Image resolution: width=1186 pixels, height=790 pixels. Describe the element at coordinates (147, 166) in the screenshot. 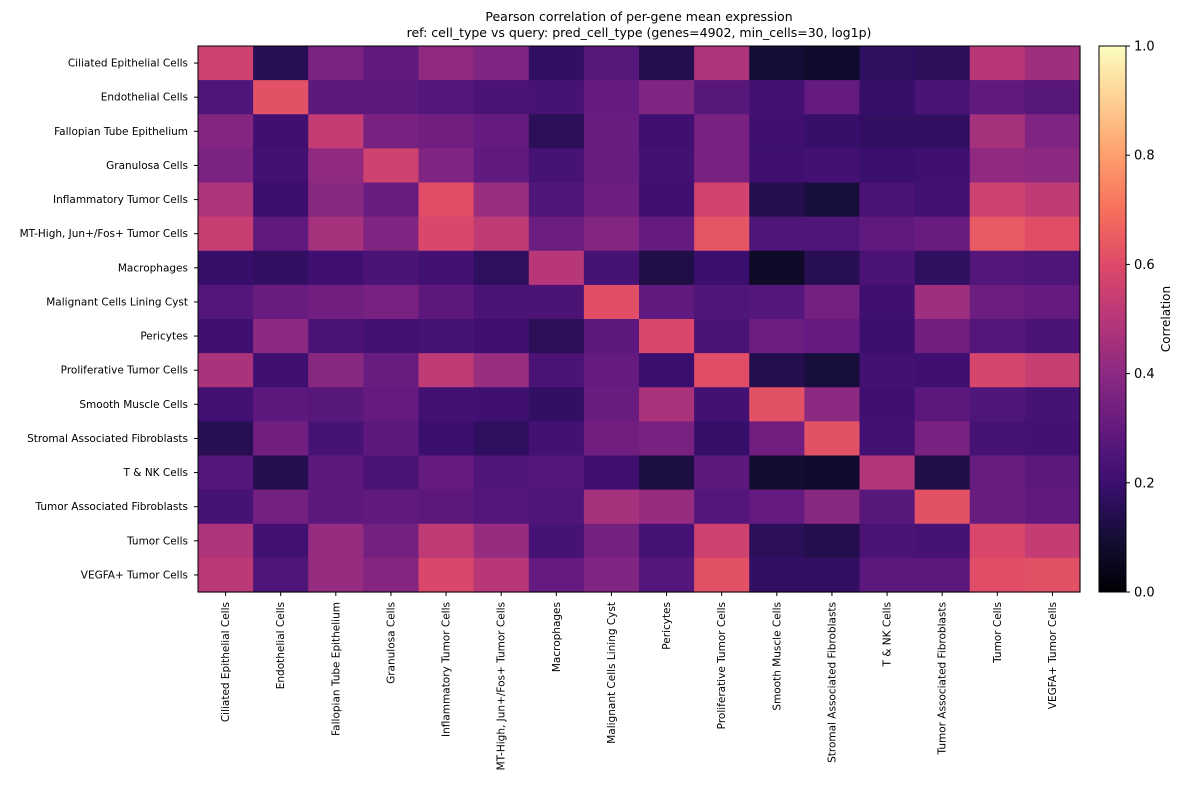

I see `row-tick-label: Granulosa Cells` at that location.